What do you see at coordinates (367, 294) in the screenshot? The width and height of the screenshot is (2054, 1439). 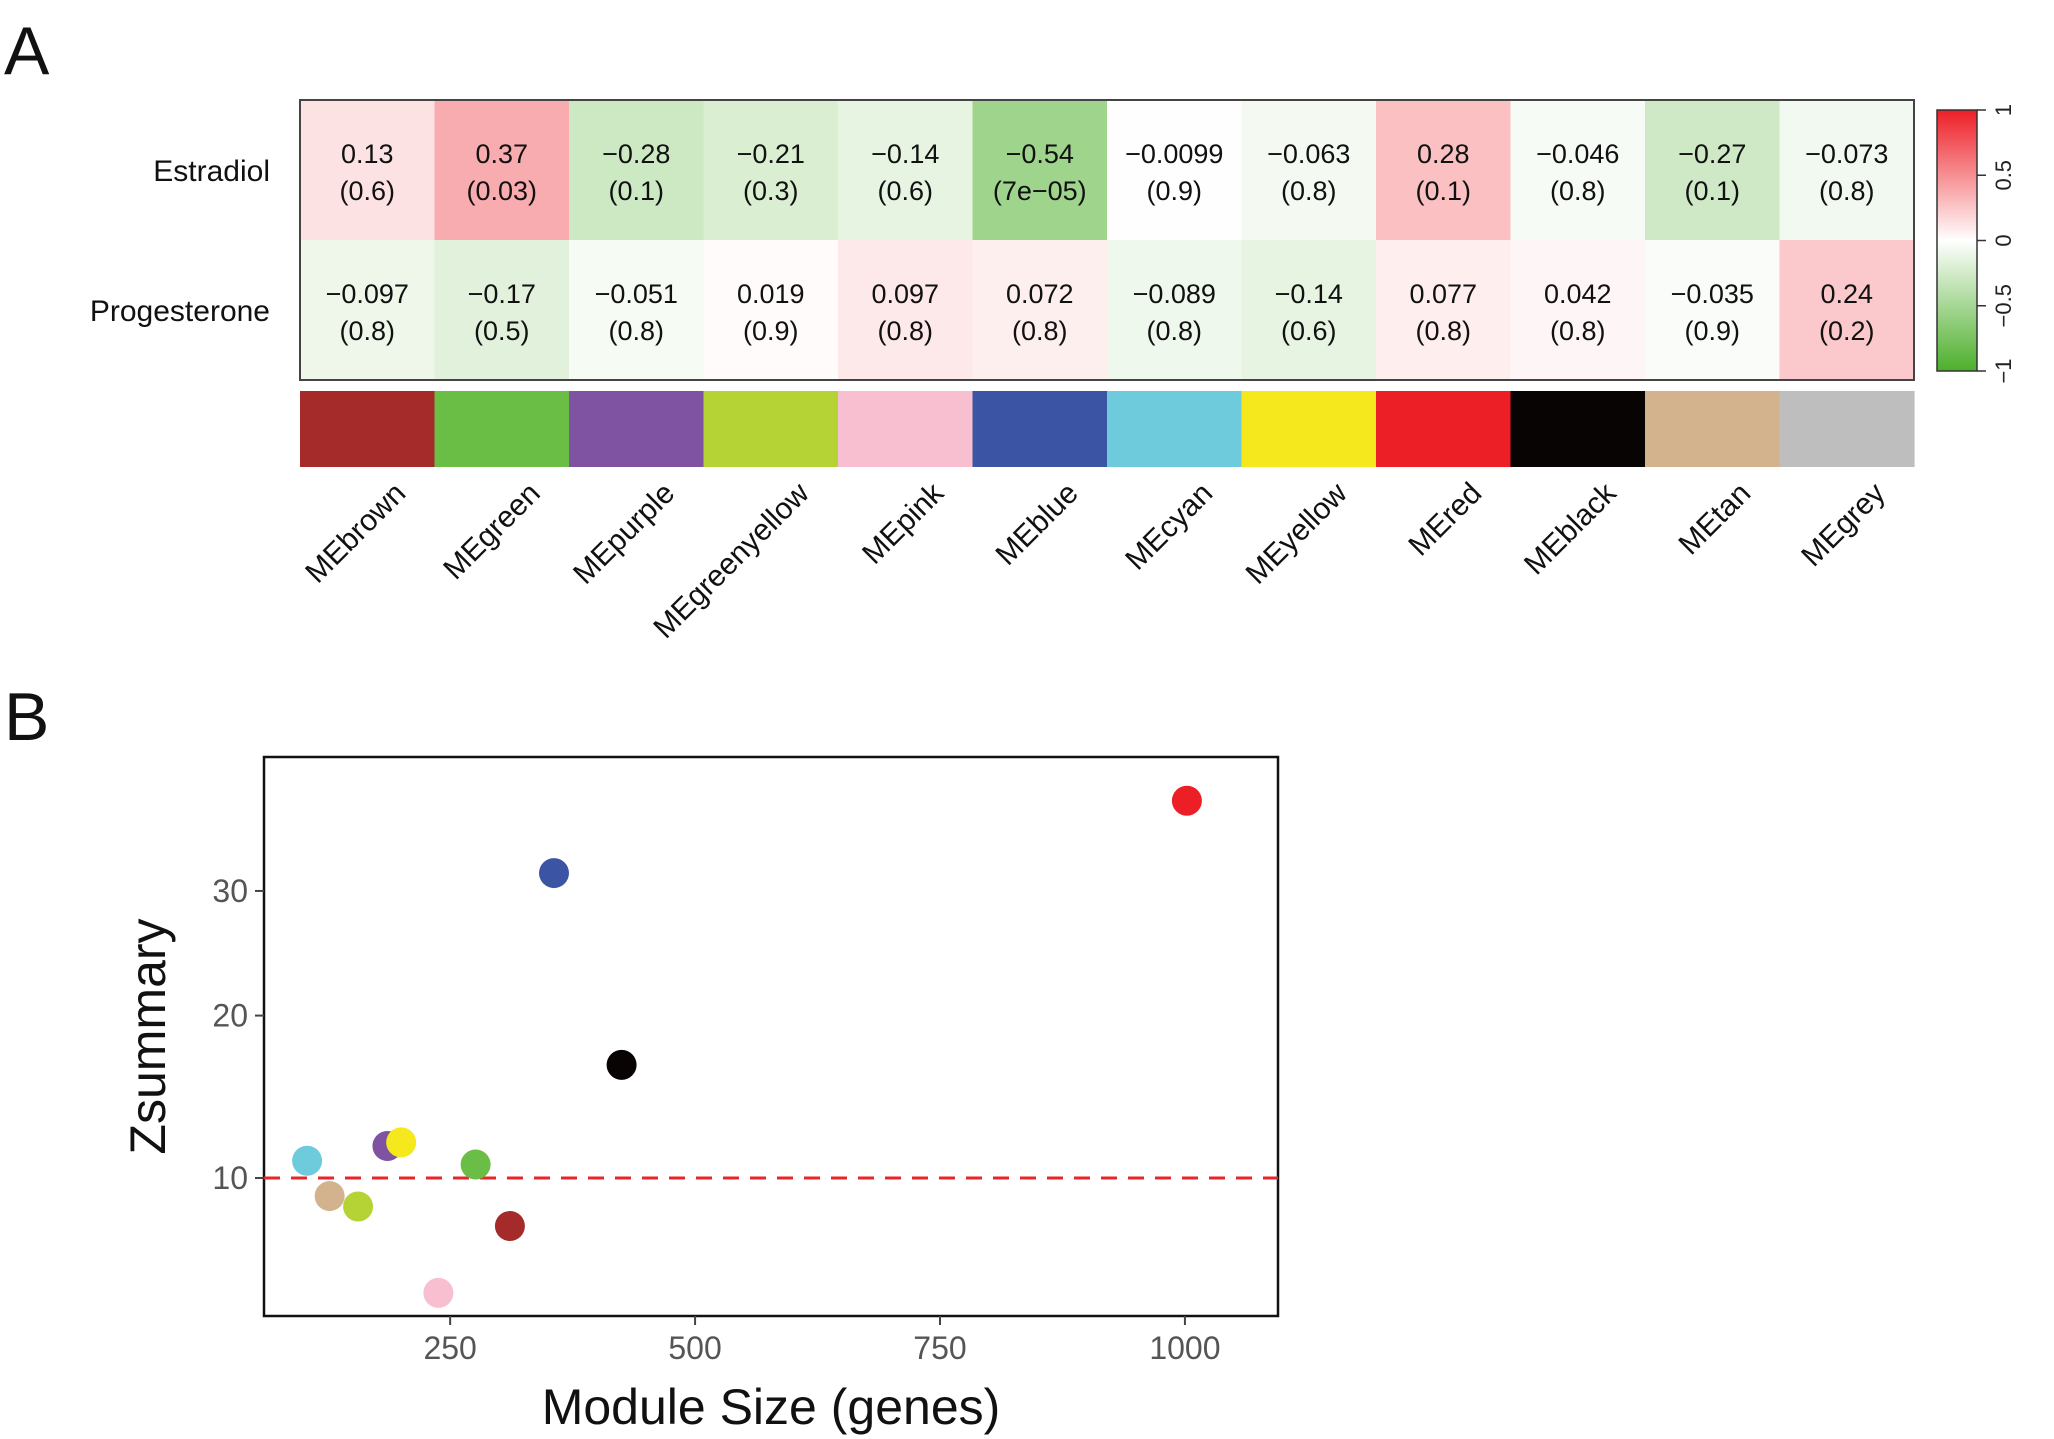 I see `cell-value-label: −0.097` at bounding box center [367, 294].